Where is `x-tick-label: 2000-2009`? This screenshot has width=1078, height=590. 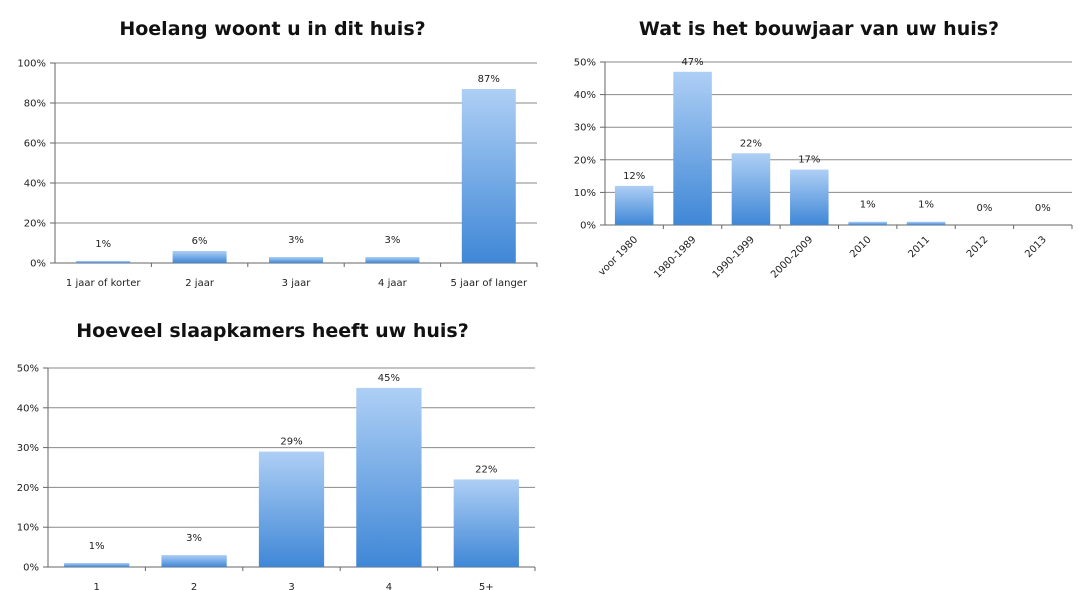 x-tick-label: 2000-2009 is located at coordinates (792, 257).